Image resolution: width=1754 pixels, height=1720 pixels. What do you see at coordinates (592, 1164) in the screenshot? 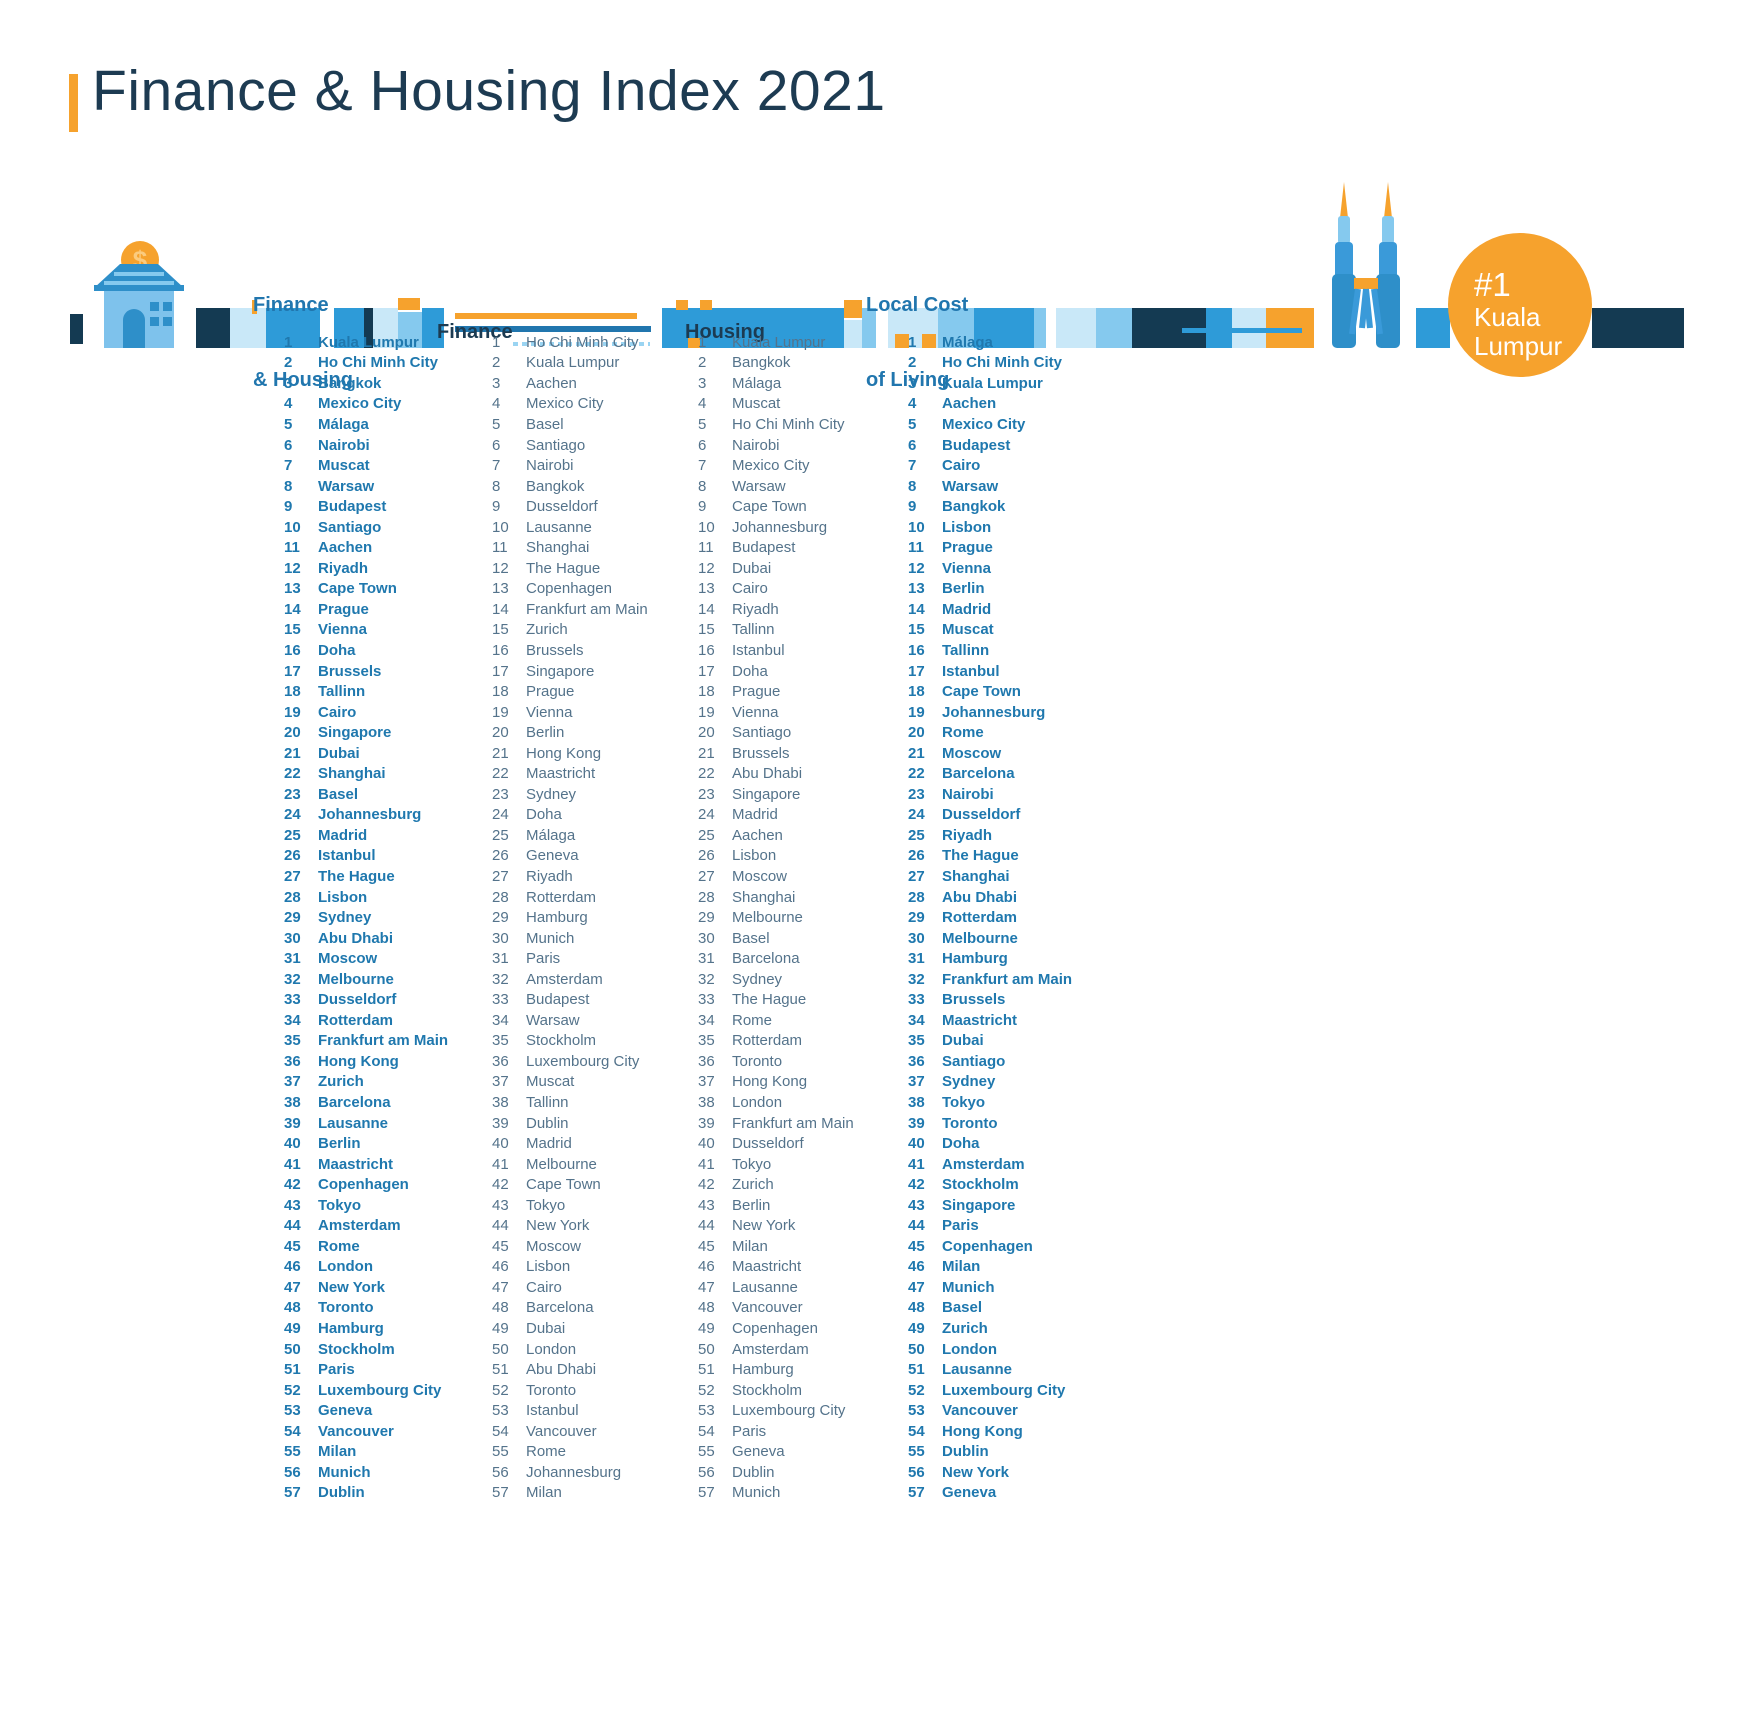
I see `rank-row: 41 Melbourne` at bounding box center [592, 1164].